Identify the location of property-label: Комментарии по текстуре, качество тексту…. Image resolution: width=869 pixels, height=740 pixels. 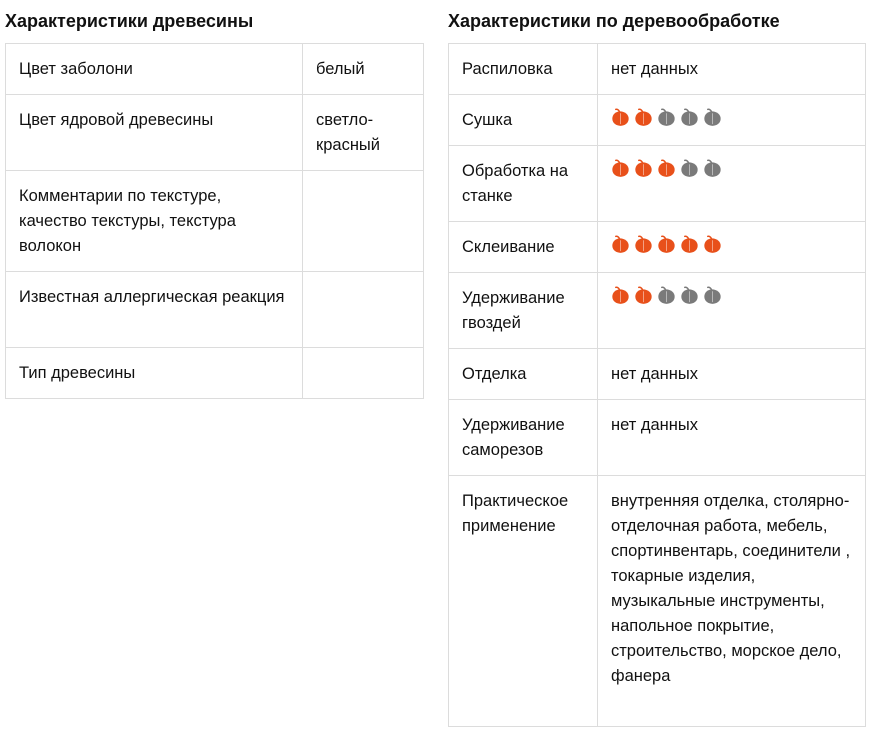
(154, 221).